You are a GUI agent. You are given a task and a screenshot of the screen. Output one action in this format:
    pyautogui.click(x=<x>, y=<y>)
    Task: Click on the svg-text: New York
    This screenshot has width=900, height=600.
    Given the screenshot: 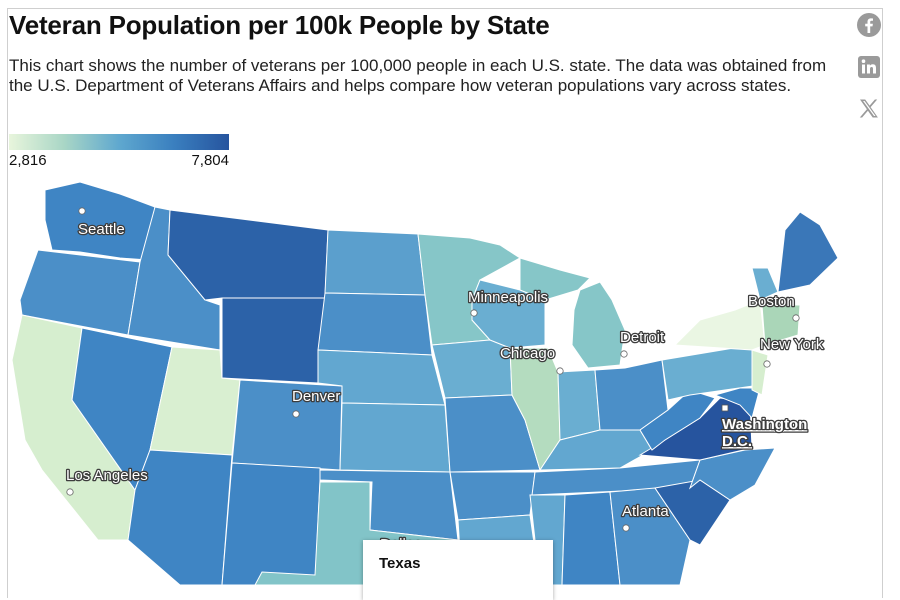 What is the action you would take?
    pyautogui.click(x=792, y=344)
    